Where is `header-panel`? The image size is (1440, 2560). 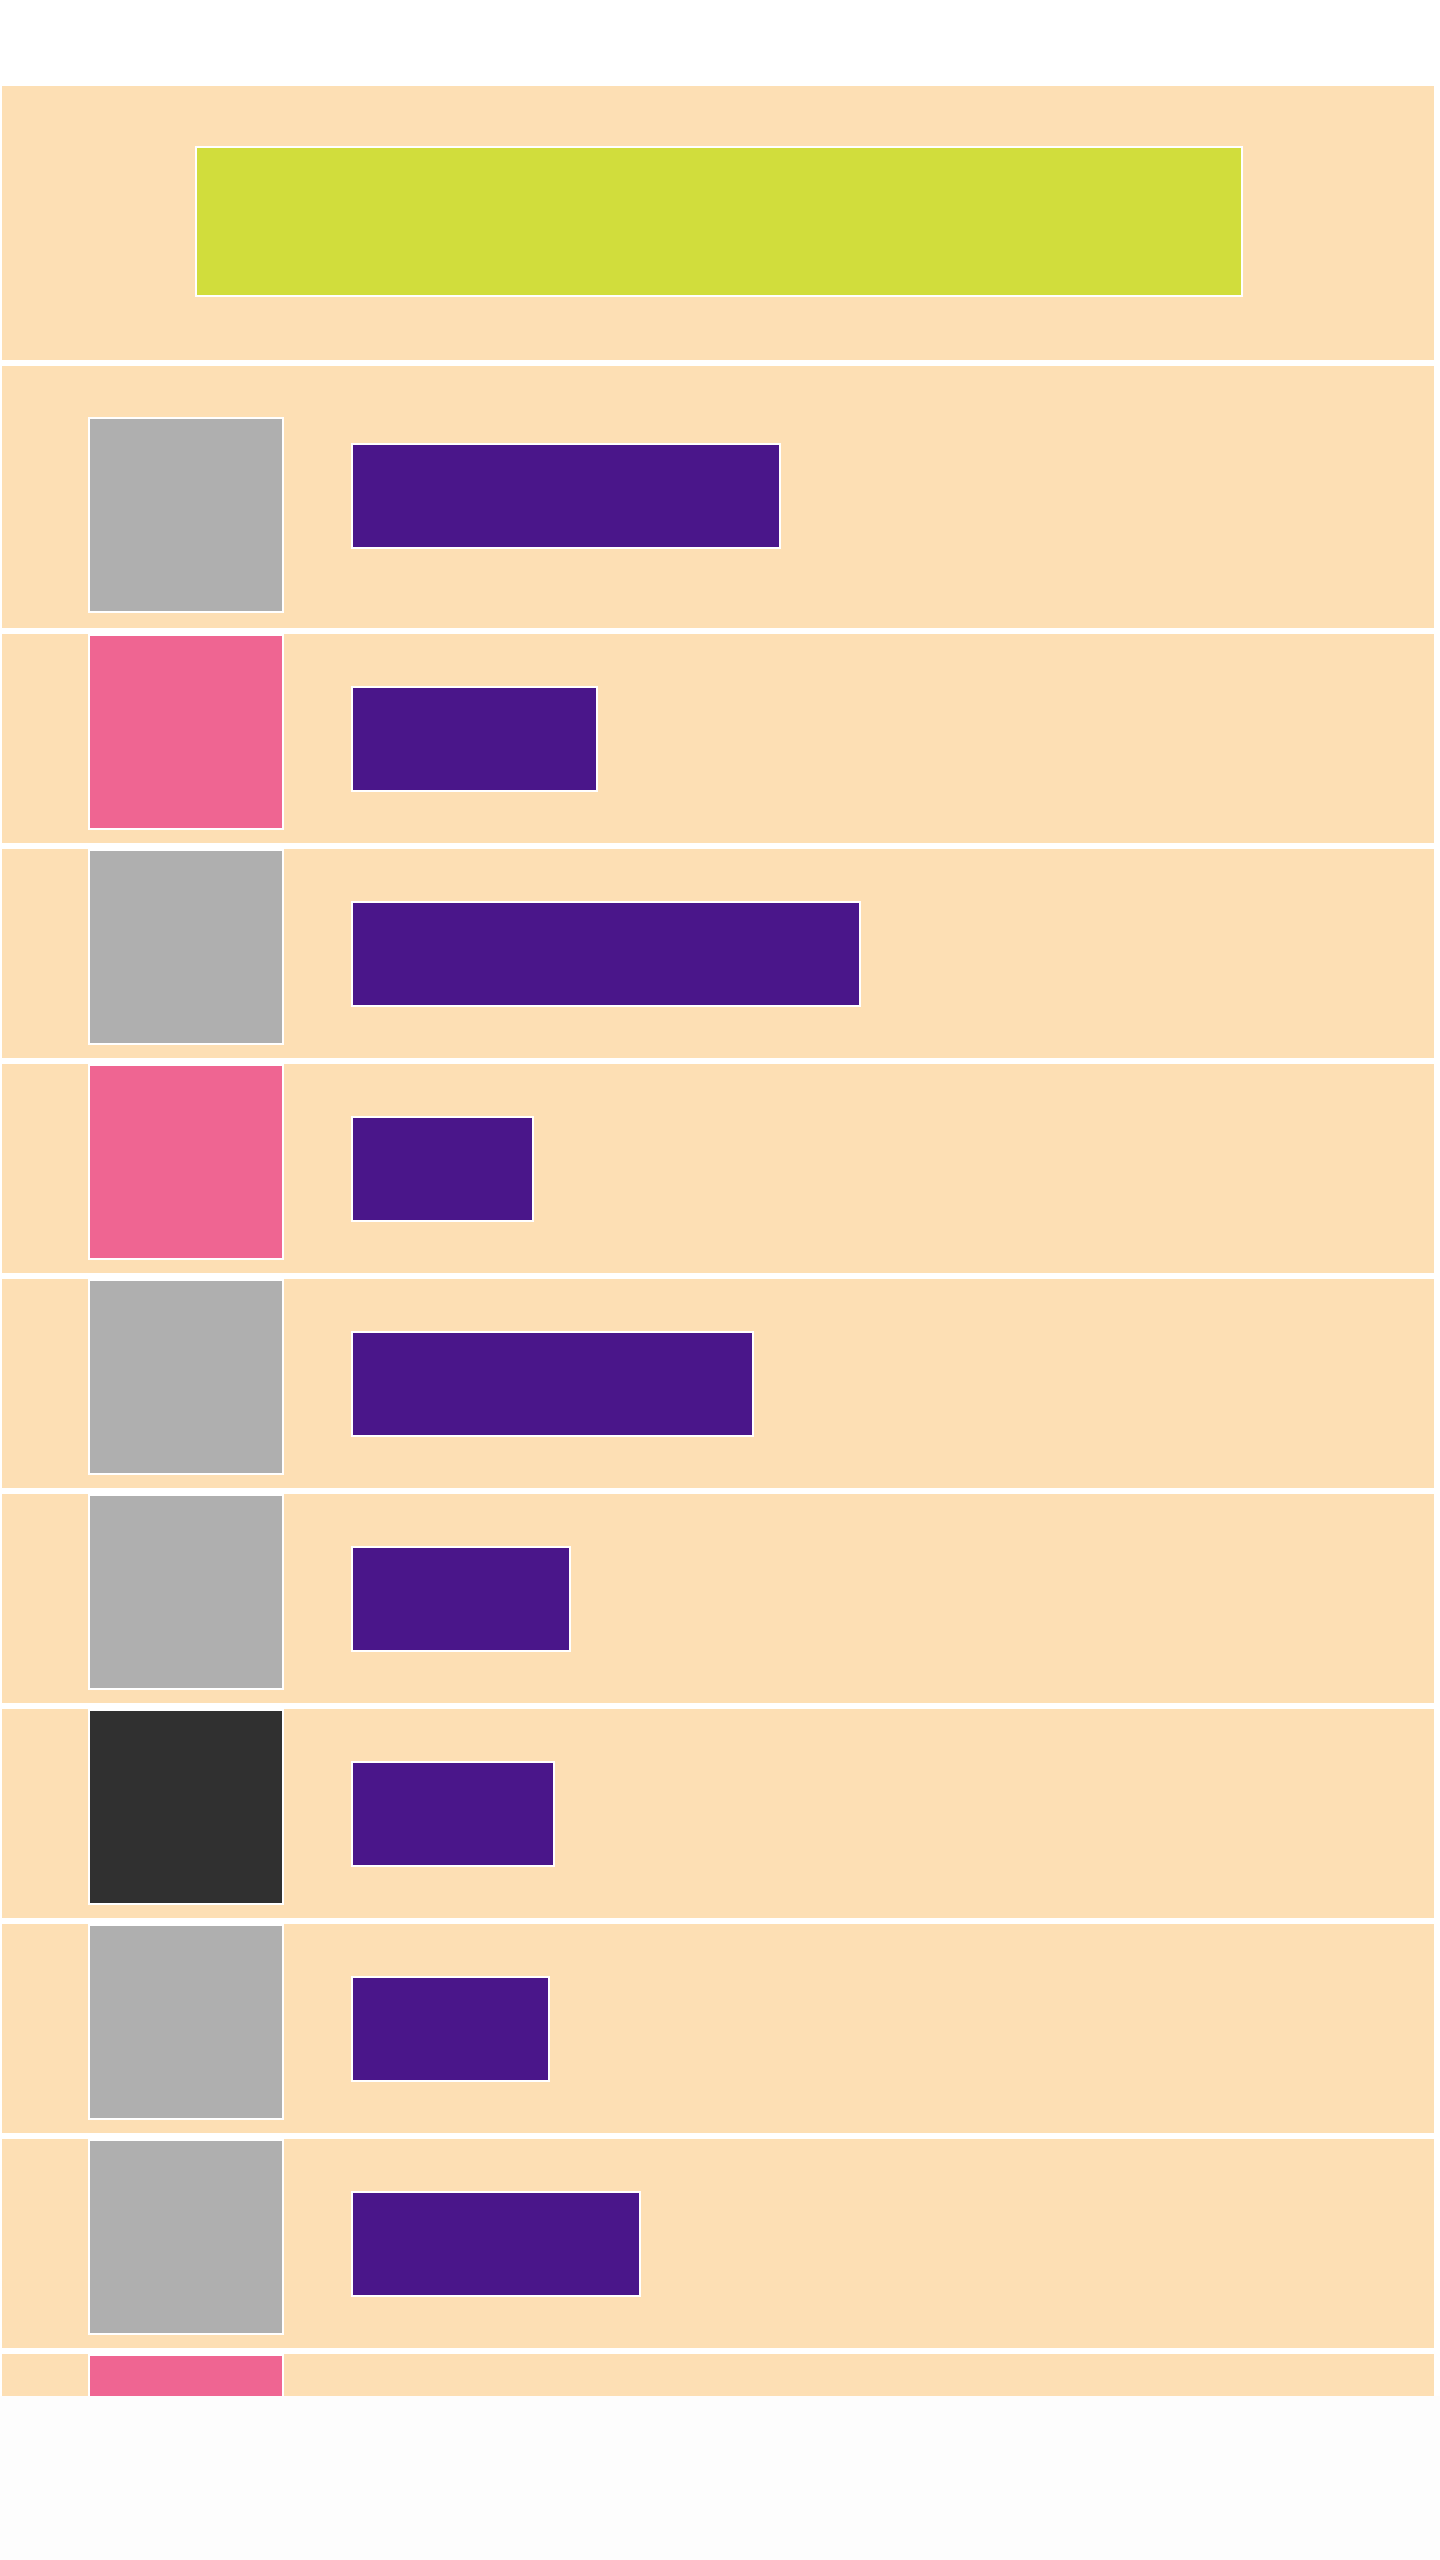 header-panel is located at coordinates (718, 223).